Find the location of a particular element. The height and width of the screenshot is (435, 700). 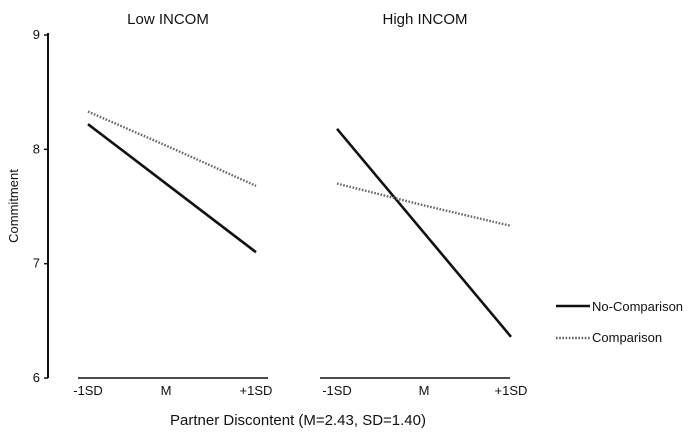

panel-1-x-tick-labels: -1SD M +1SD is located at coordinates (172, 390).